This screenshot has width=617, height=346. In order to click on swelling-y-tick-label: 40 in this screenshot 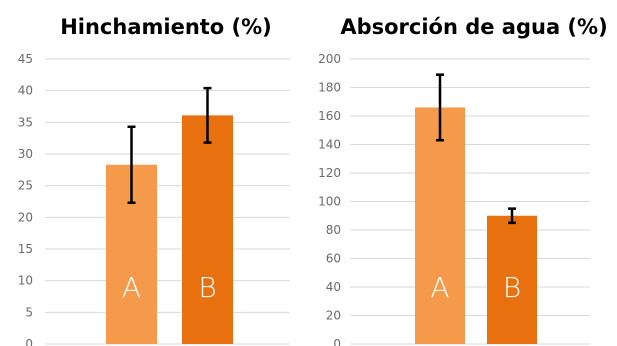, I will do `click(25, 91)`.